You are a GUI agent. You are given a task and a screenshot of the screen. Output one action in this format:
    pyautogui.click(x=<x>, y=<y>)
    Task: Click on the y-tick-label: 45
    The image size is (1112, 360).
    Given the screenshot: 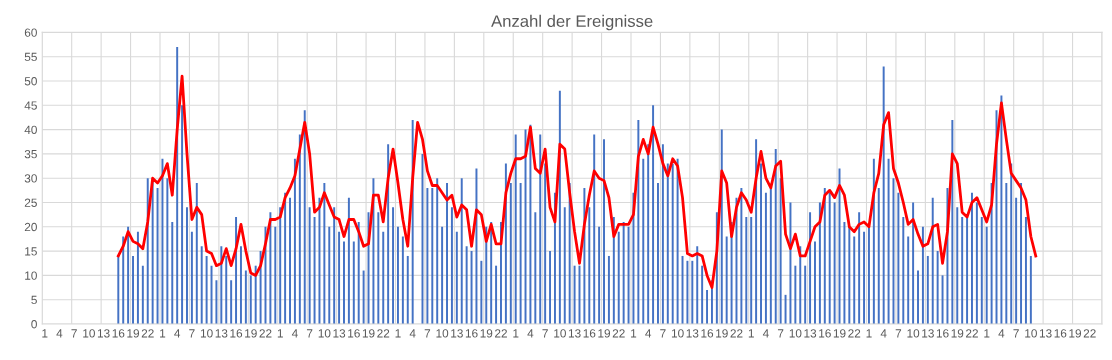 What is the action you would take?
    pyautogui.click(x=30, y=105)
    